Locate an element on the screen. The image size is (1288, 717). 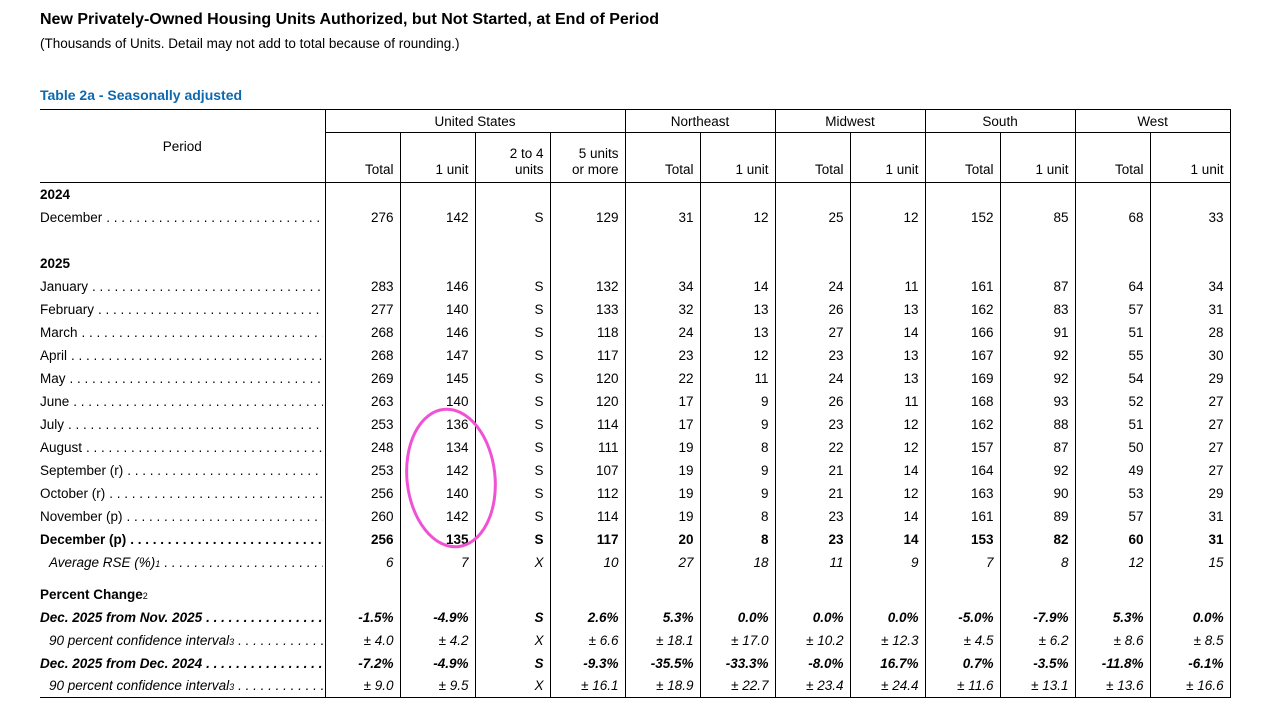
row-label-cell: 2025 is located at coordinates (182, 263).